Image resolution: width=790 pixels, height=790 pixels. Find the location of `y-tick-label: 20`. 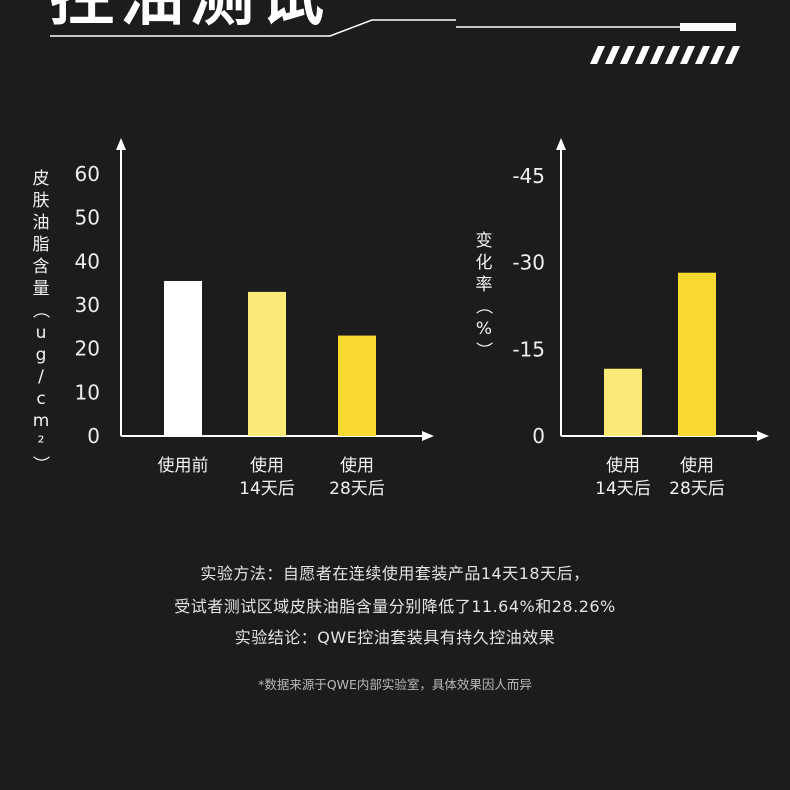

y-tick-label: 20 is located at coordinates (87, 349).